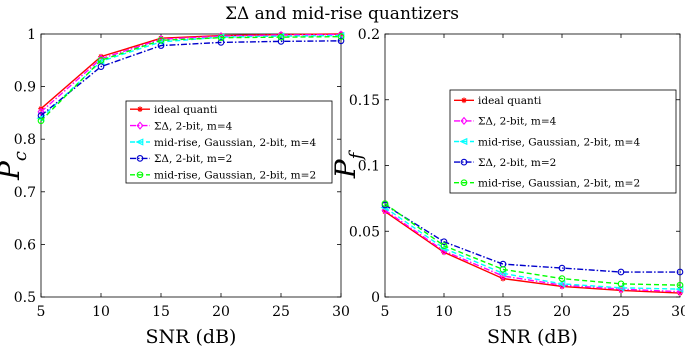 This screenshot has width=685, height=347. I want to click on y-tick-label: 0.2, so click(369, 35).